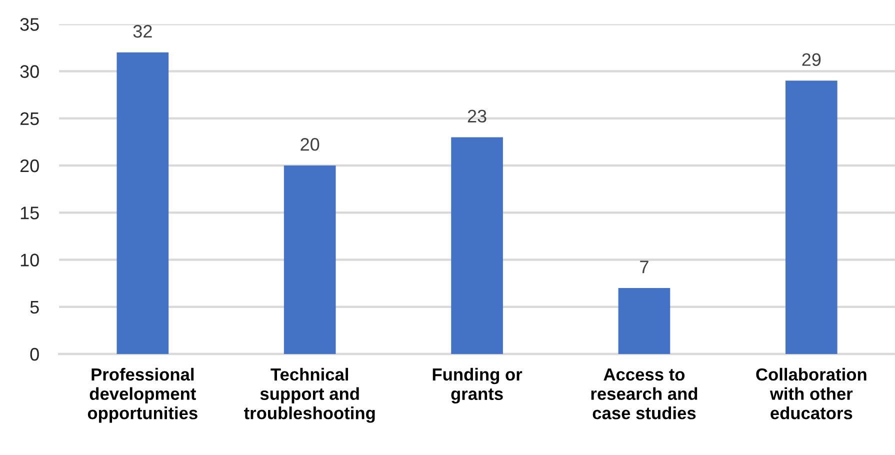 This screenshot has height=455, width=895. Describe the element at coordinates (477, 116) in the screenshot. I see `data-label: 23` at that location.